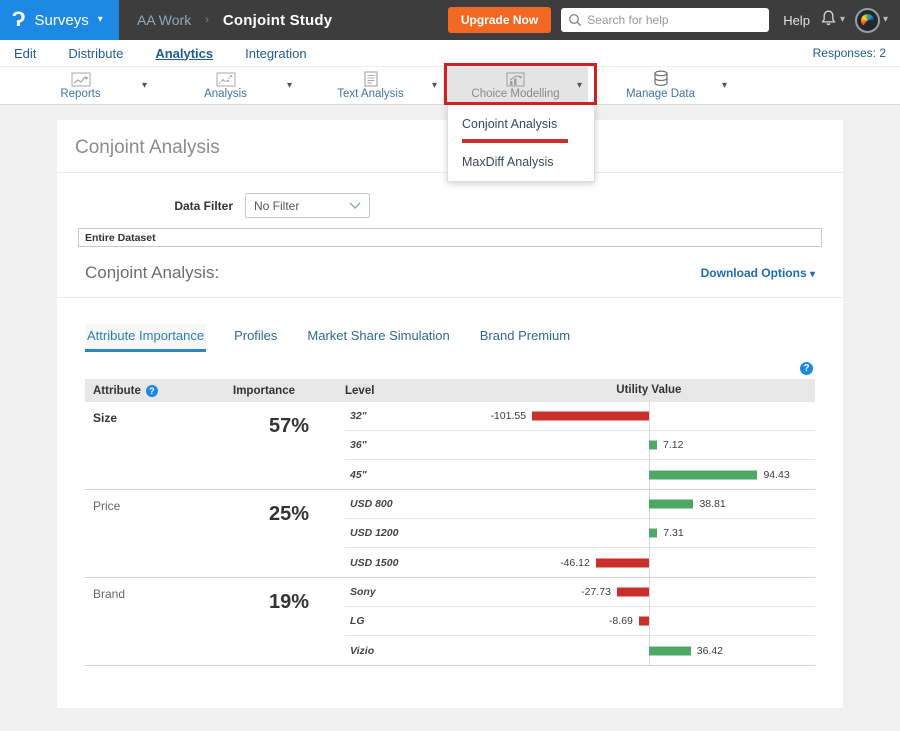  Describe the element at coordinates (796, 20) in the screenshot. I see `help-link: Help` at that location.